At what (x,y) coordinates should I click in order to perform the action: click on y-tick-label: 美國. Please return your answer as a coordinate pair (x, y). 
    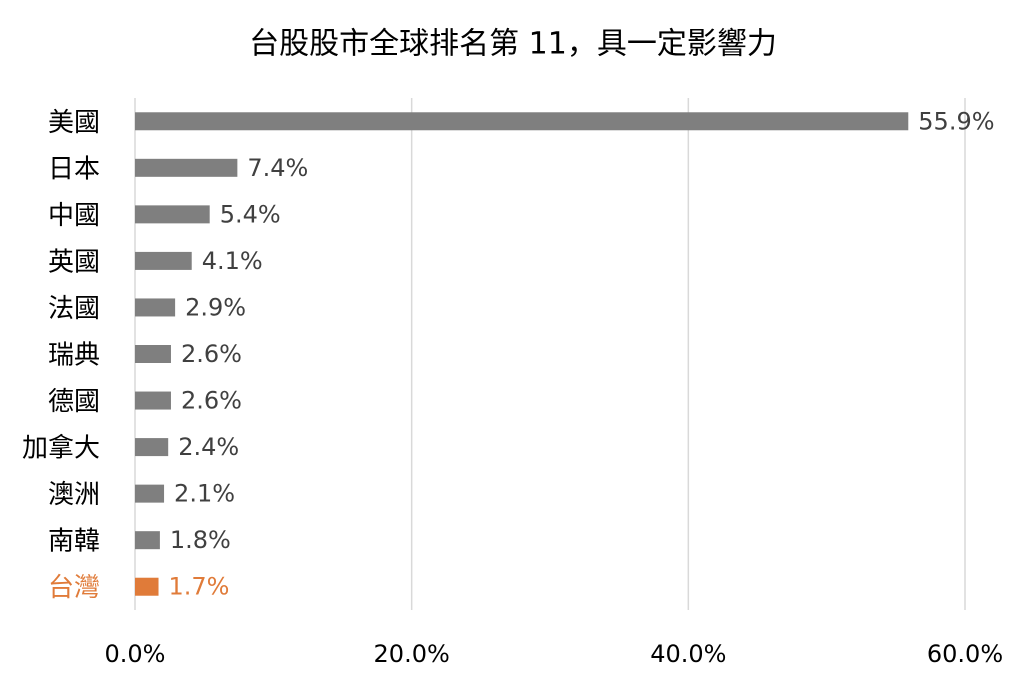
    Looking at the image, I should click on (74, 123).